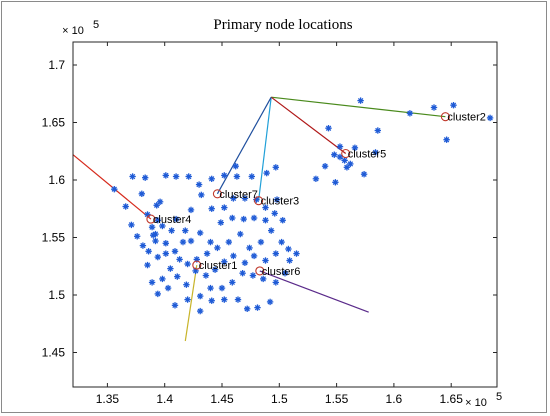  I want to click on x-axis-multiplier: × 10 5, so click(483, 400).